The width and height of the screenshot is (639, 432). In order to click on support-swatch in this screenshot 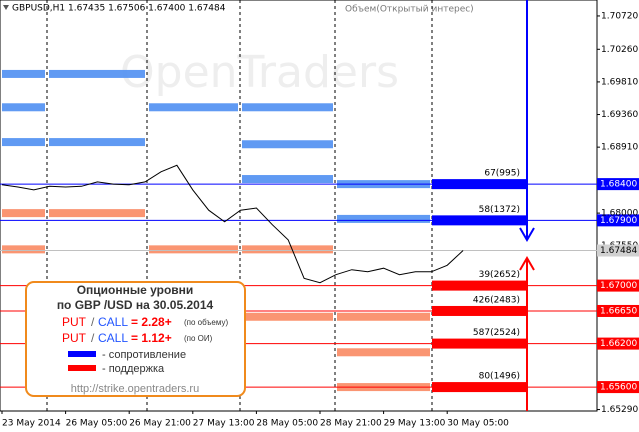, I will do `click(82, 368)`.